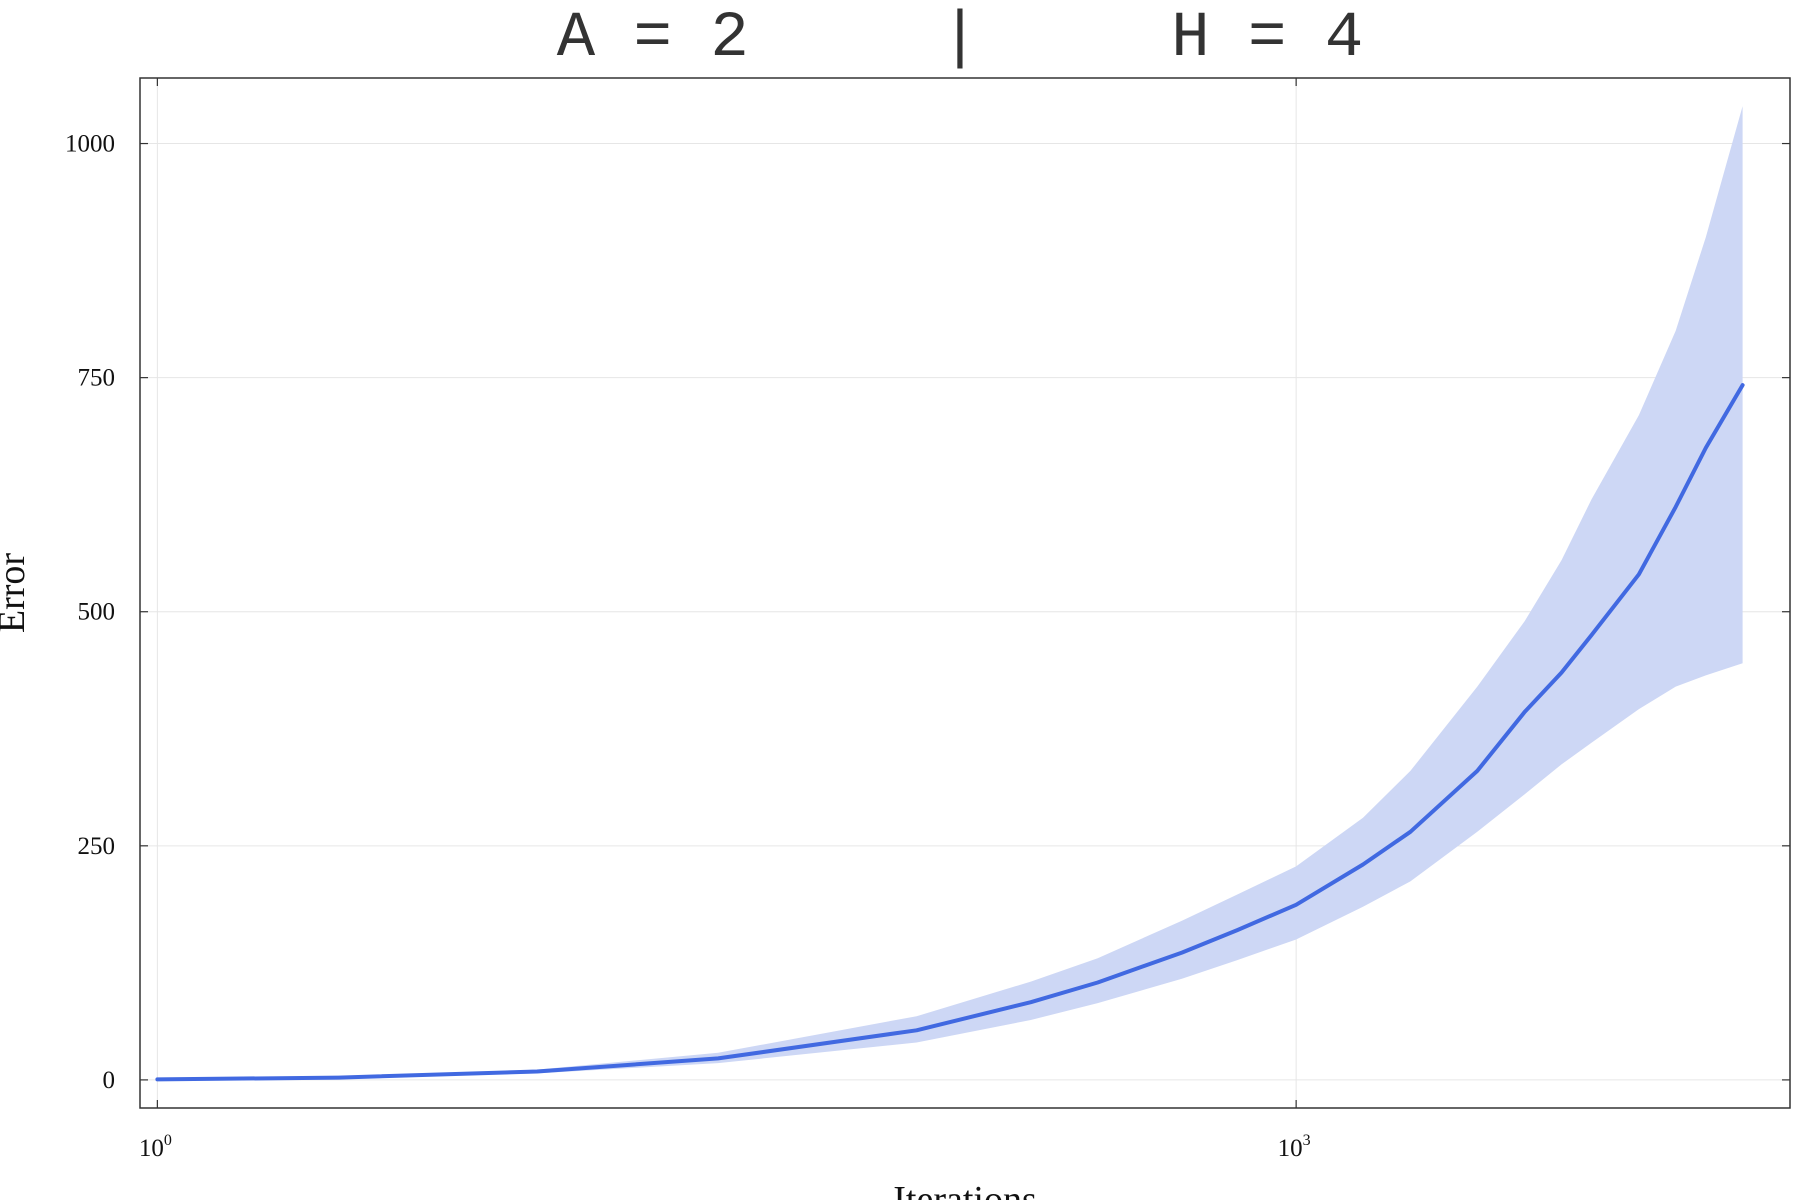  What do you see at coordinates (965, 1189) in the screenshot?
I see `x-axis-label: Iterations` at bounding box center [965, 1189].